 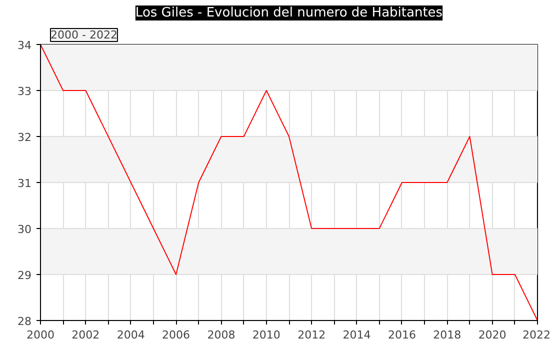 What do you see at coordinates (289, 13) in the screenshot?
I see `chart-title: Los Giles - Evolucion del numero de Habitantes` at bounding box center [289, 13].